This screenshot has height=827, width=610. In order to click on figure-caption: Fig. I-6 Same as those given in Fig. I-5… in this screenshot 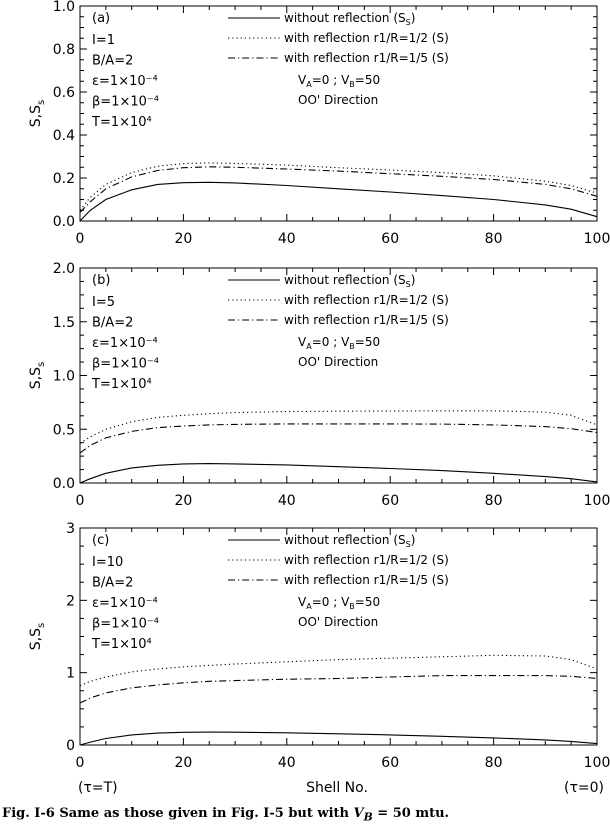, I will do `click(305, 815)`.